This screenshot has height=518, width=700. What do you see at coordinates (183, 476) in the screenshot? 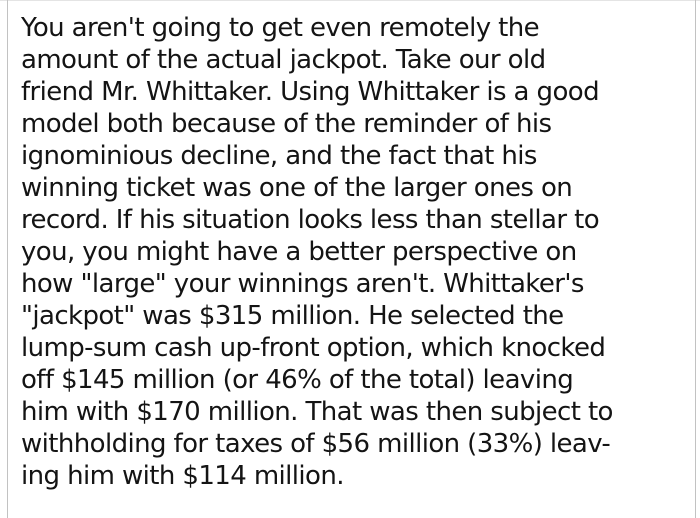
I see `text-line: ing him with $114 million.` at bounding box center [183, 476].